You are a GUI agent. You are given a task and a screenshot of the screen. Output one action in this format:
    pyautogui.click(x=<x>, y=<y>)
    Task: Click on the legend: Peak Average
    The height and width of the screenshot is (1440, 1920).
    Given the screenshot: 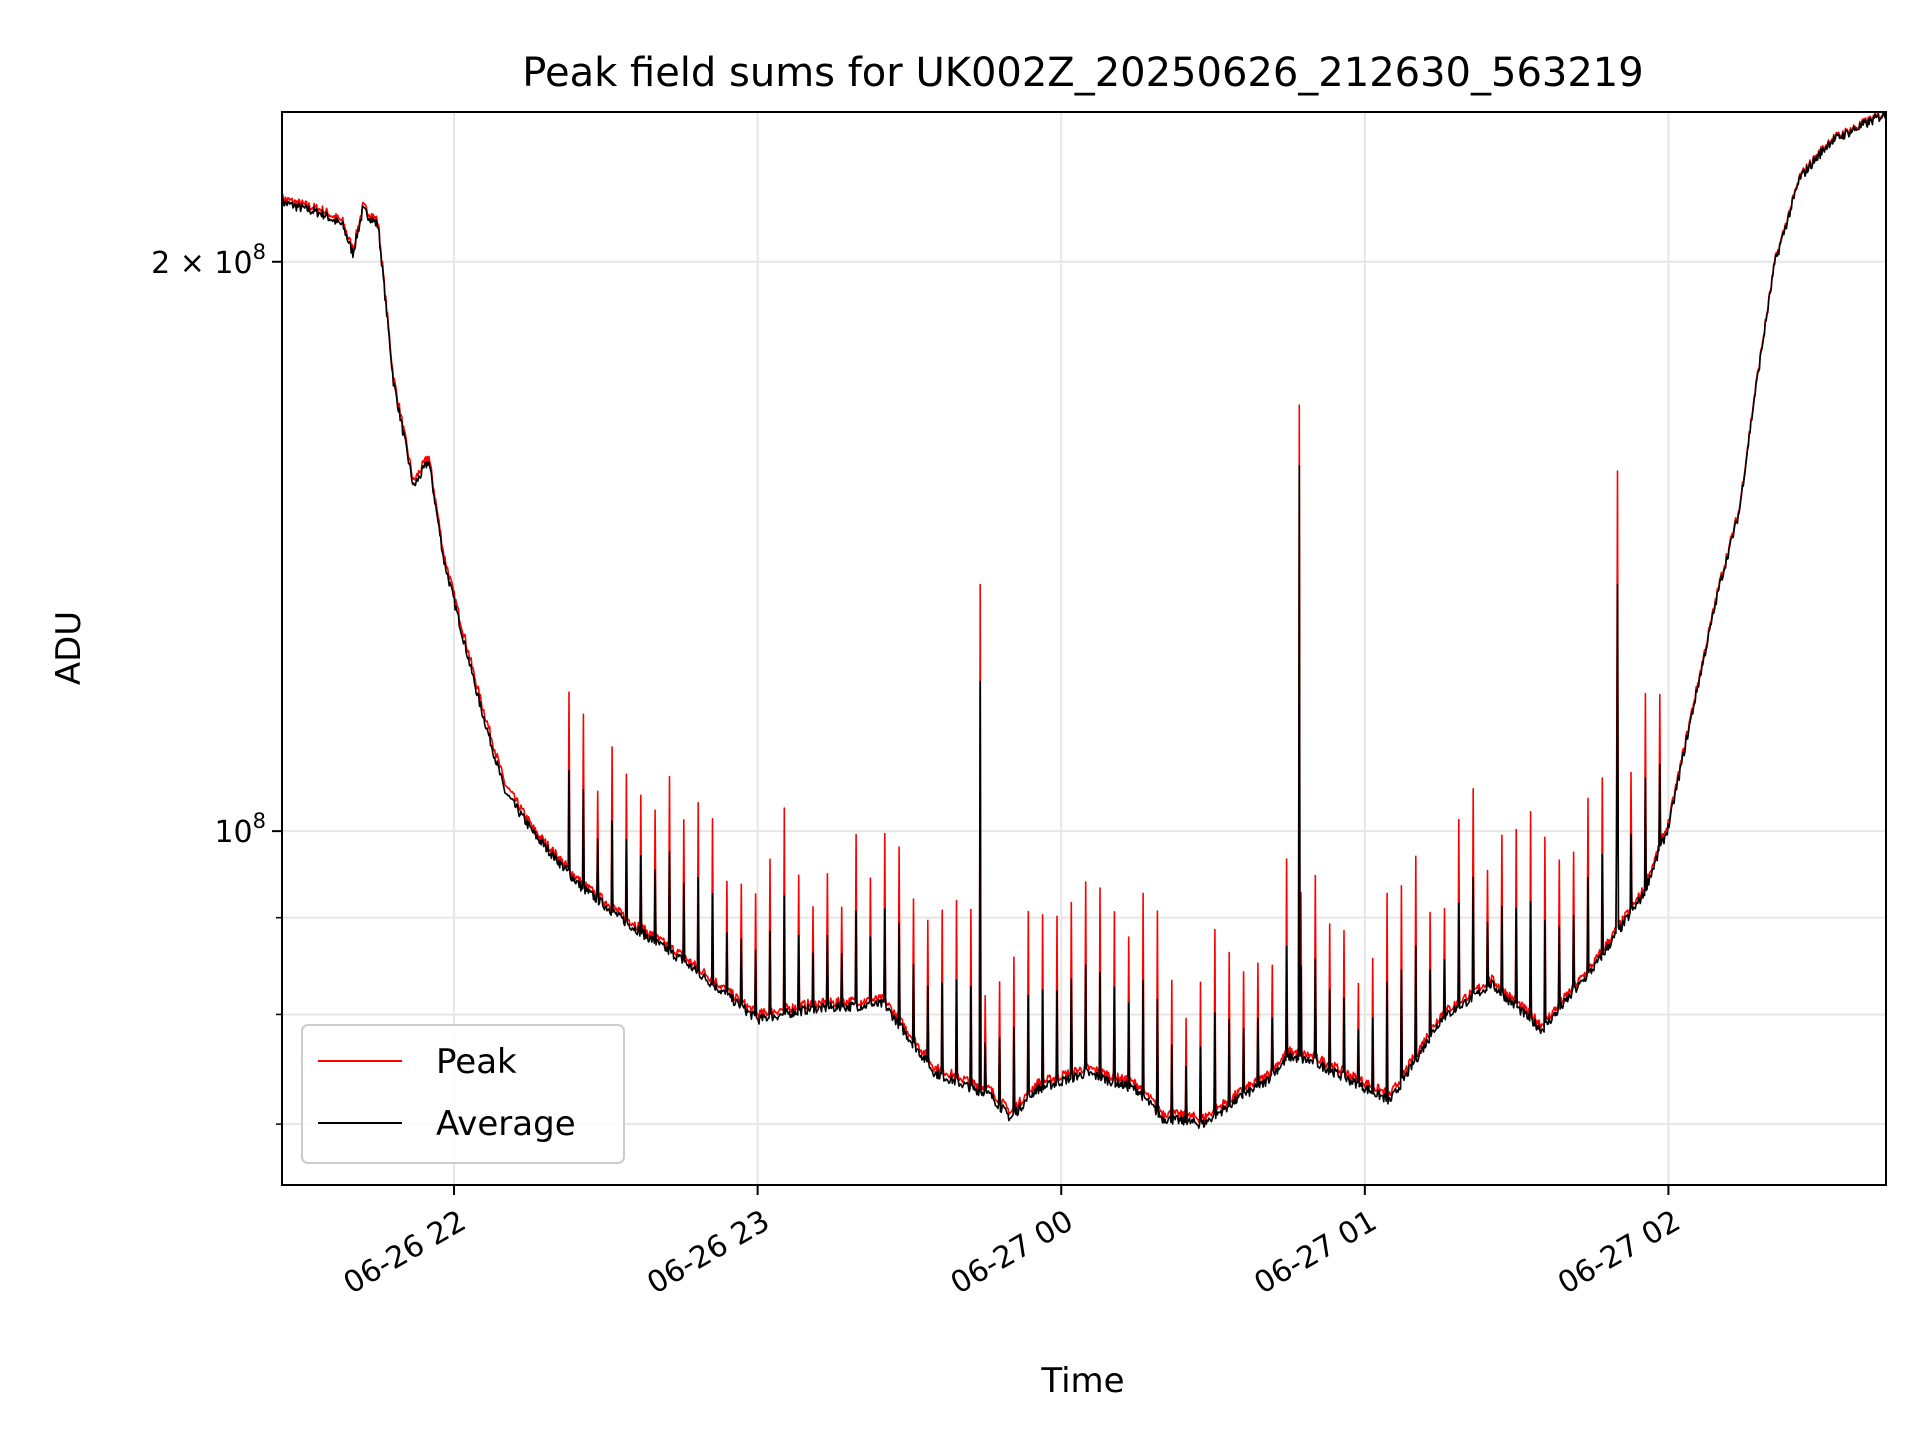 What is the action you would take?
    pyautogui.click(x=463, y=1094)
    